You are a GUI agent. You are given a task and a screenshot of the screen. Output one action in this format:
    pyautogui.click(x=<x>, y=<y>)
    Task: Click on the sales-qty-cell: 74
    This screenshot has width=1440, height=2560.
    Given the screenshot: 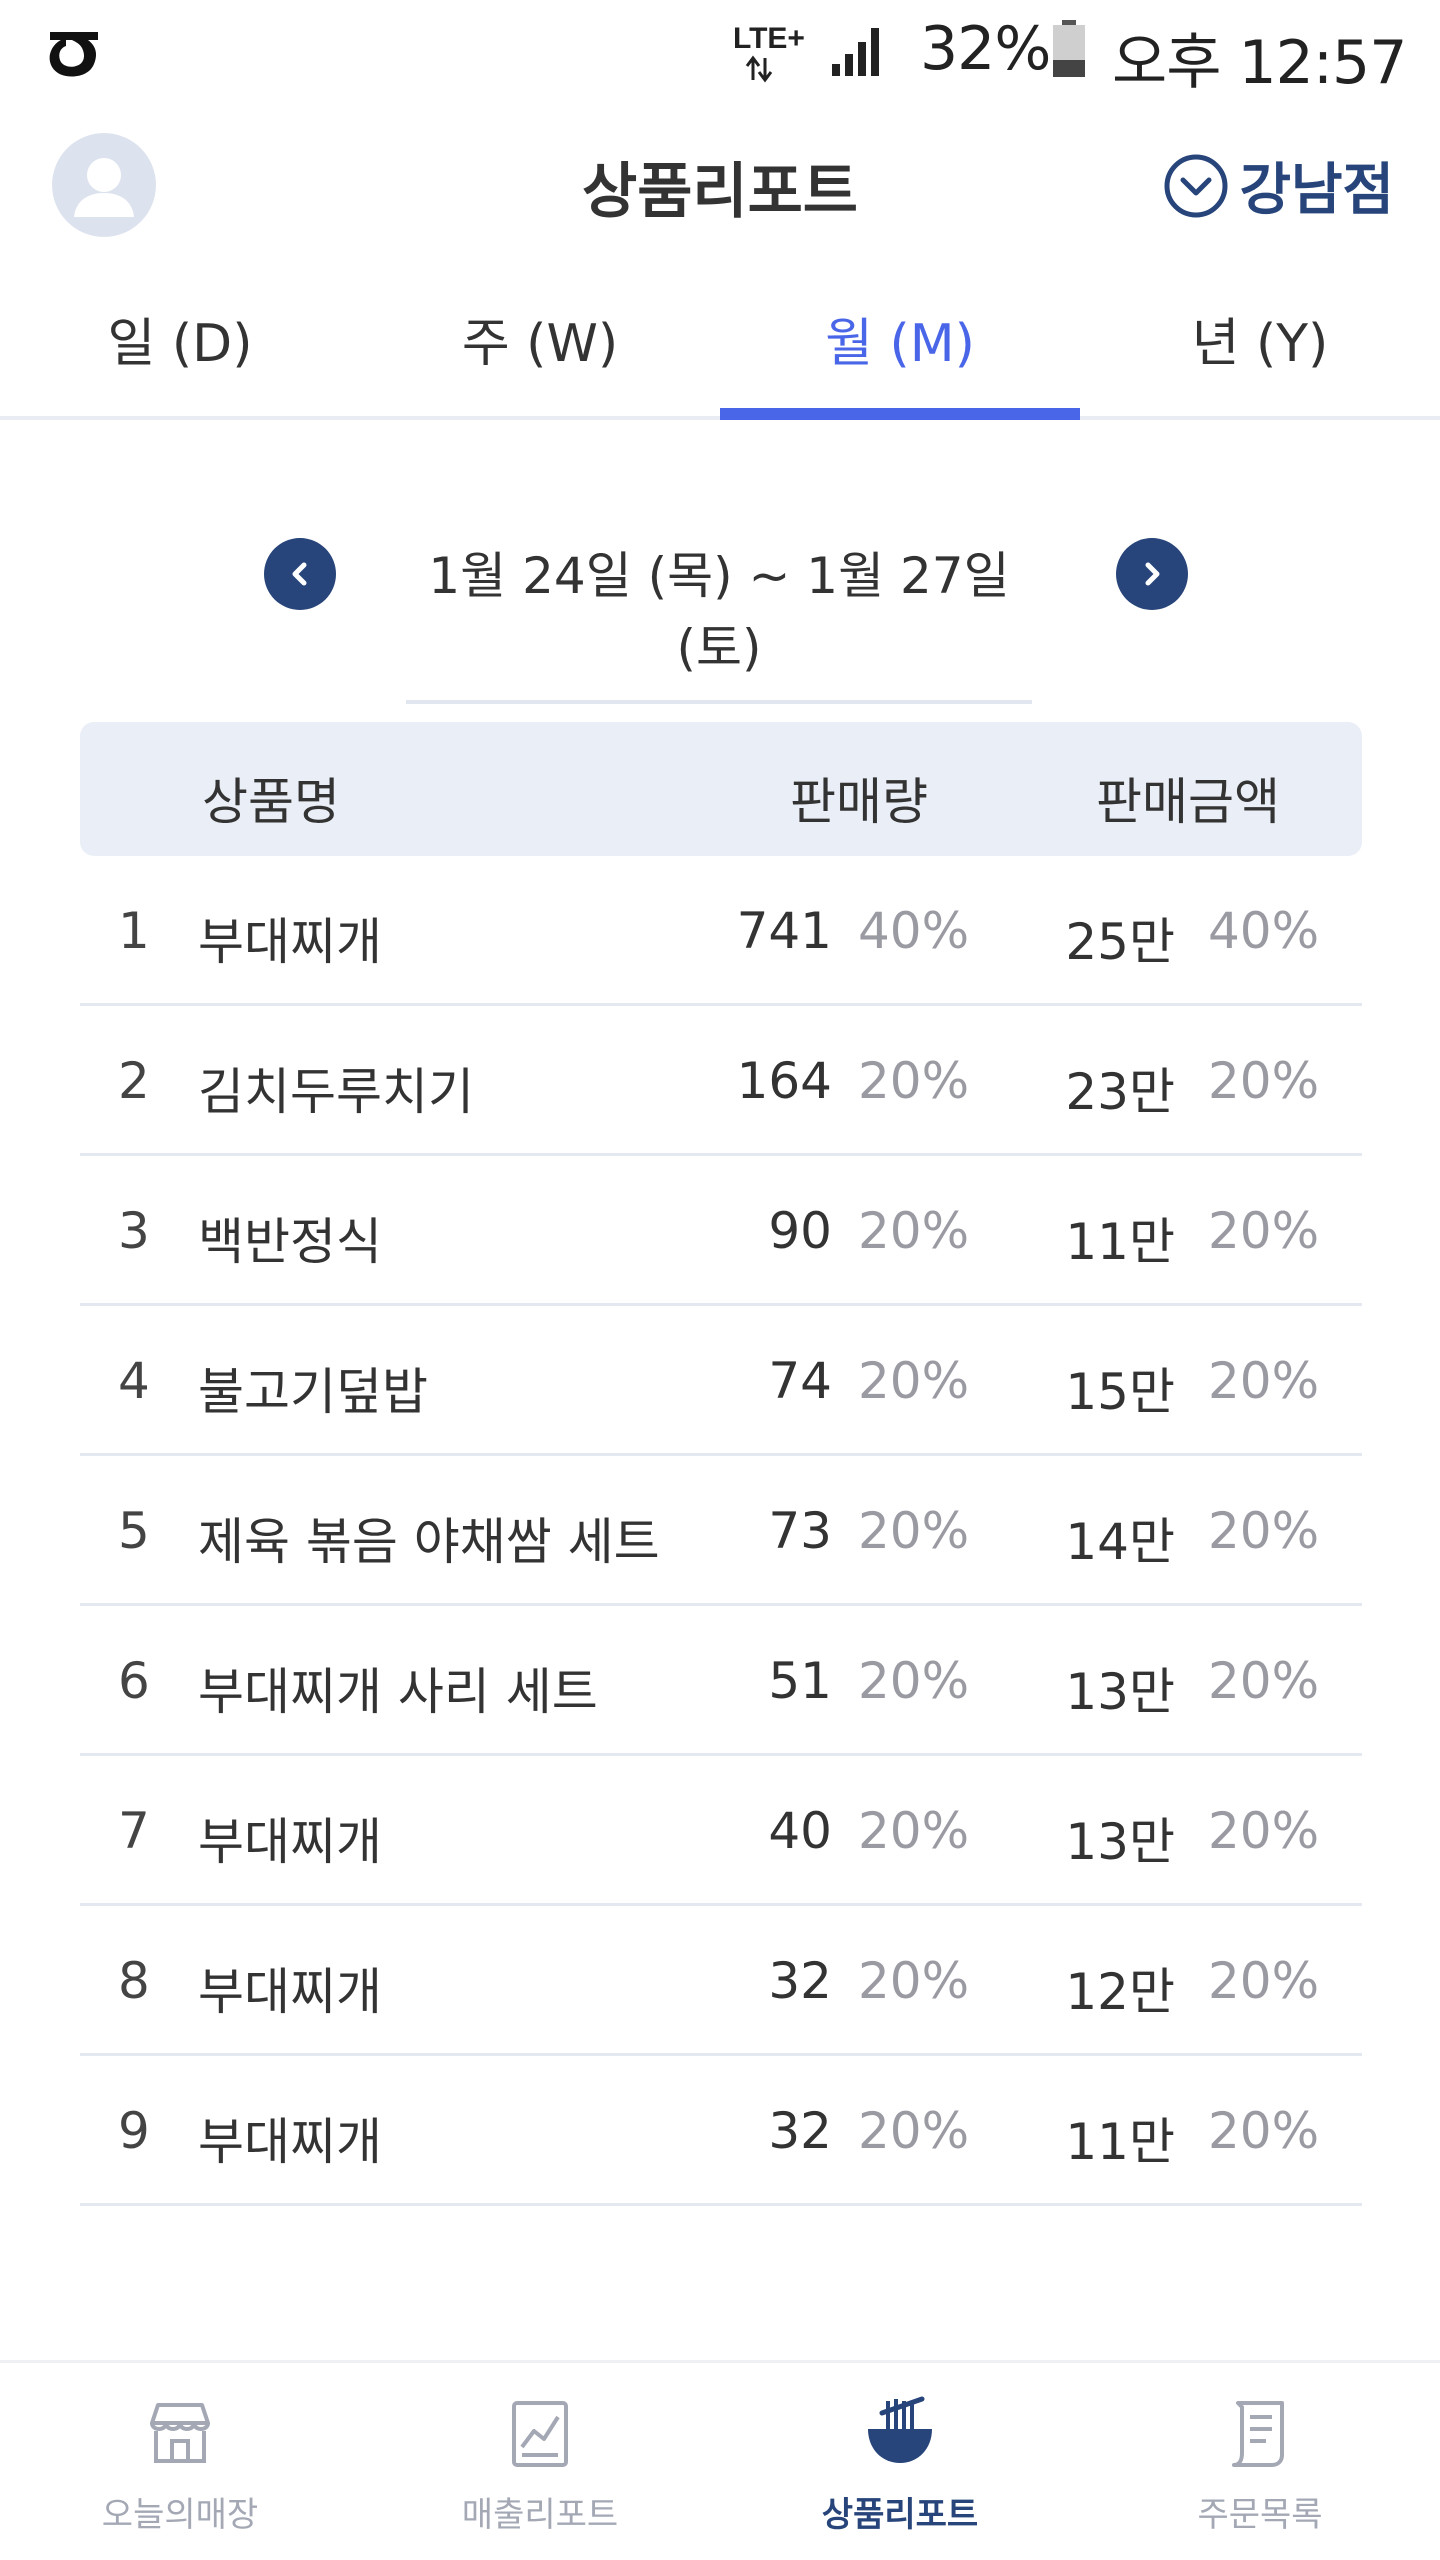 What is the action you would take?
    pyautogui.click(x=800, y=1381)
    